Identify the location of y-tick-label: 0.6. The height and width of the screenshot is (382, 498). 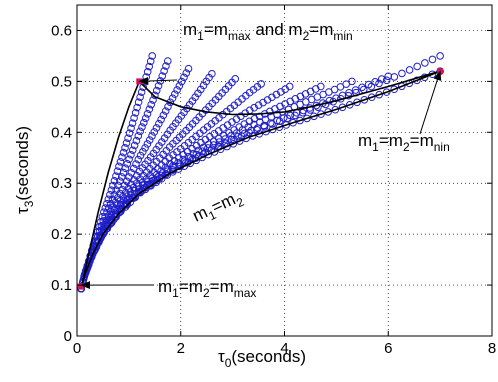
(61, 30).